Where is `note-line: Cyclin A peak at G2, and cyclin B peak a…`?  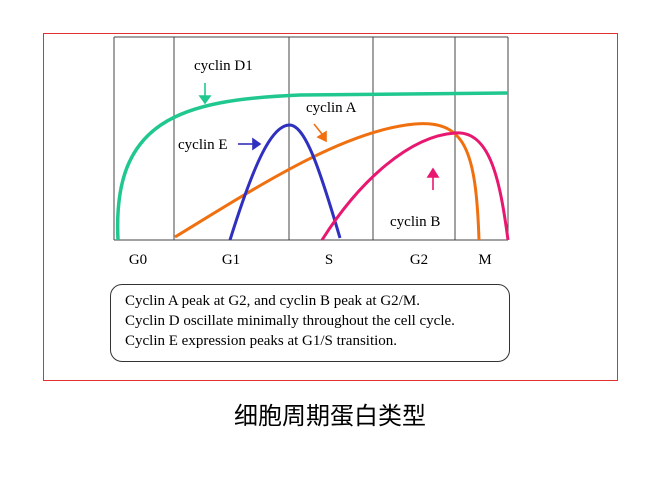
note-line: Cyclin A peak at G2, and cyclin B peak a… is located at coordinates (272, 301).